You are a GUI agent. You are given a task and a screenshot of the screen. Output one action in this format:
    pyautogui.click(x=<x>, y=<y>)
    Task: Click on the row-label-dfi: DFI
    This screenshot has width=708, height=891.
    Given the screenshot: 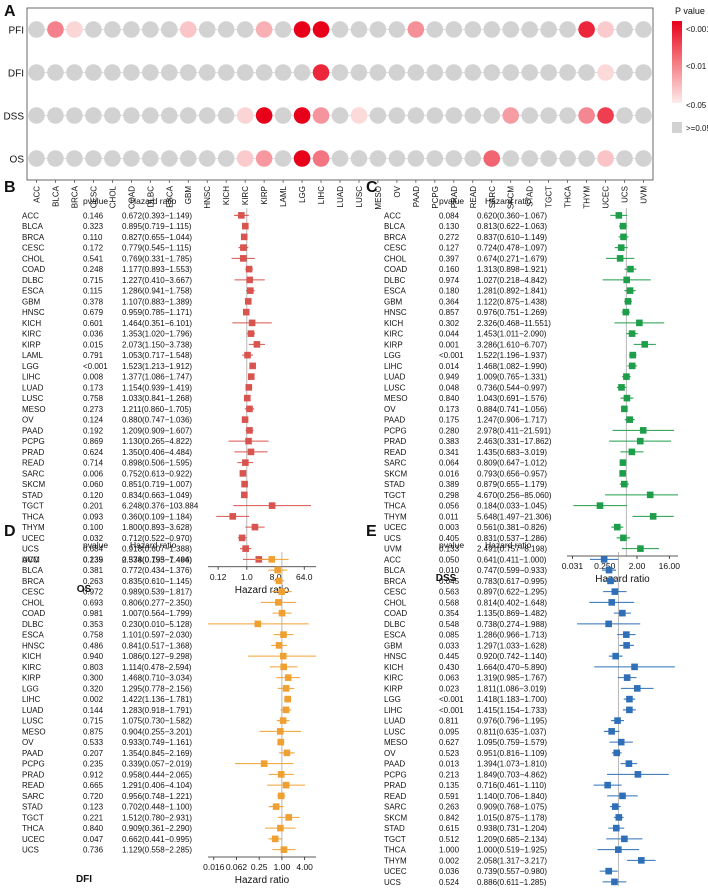 What is the action you would take?
    pyautogui.click(x=16, y=74)
    